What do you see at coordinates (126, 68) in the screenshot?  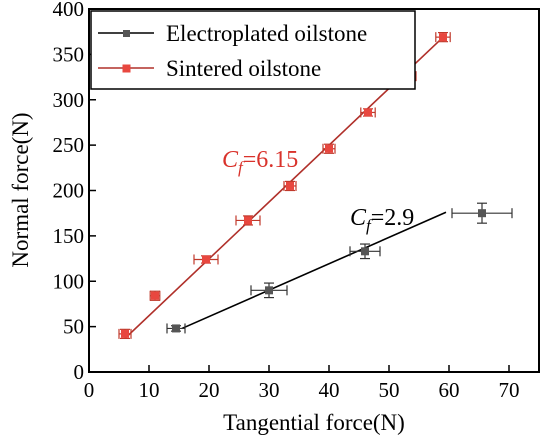 I see `legend-marker-sintered` at bounding box center [126, 68].